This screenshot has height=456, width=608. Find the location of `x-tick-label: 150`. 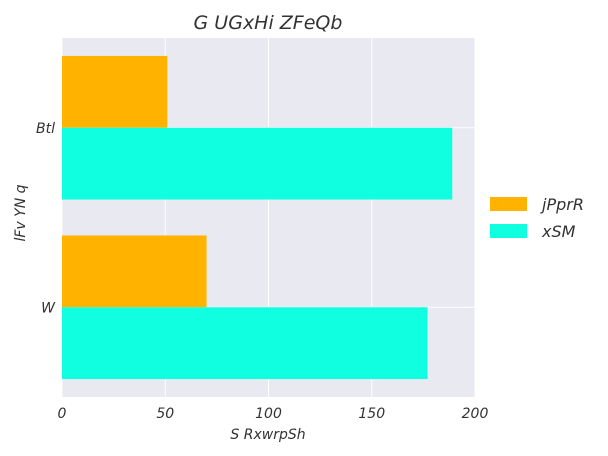

x-tick-label: 150 is located at coordinates (371, 414).